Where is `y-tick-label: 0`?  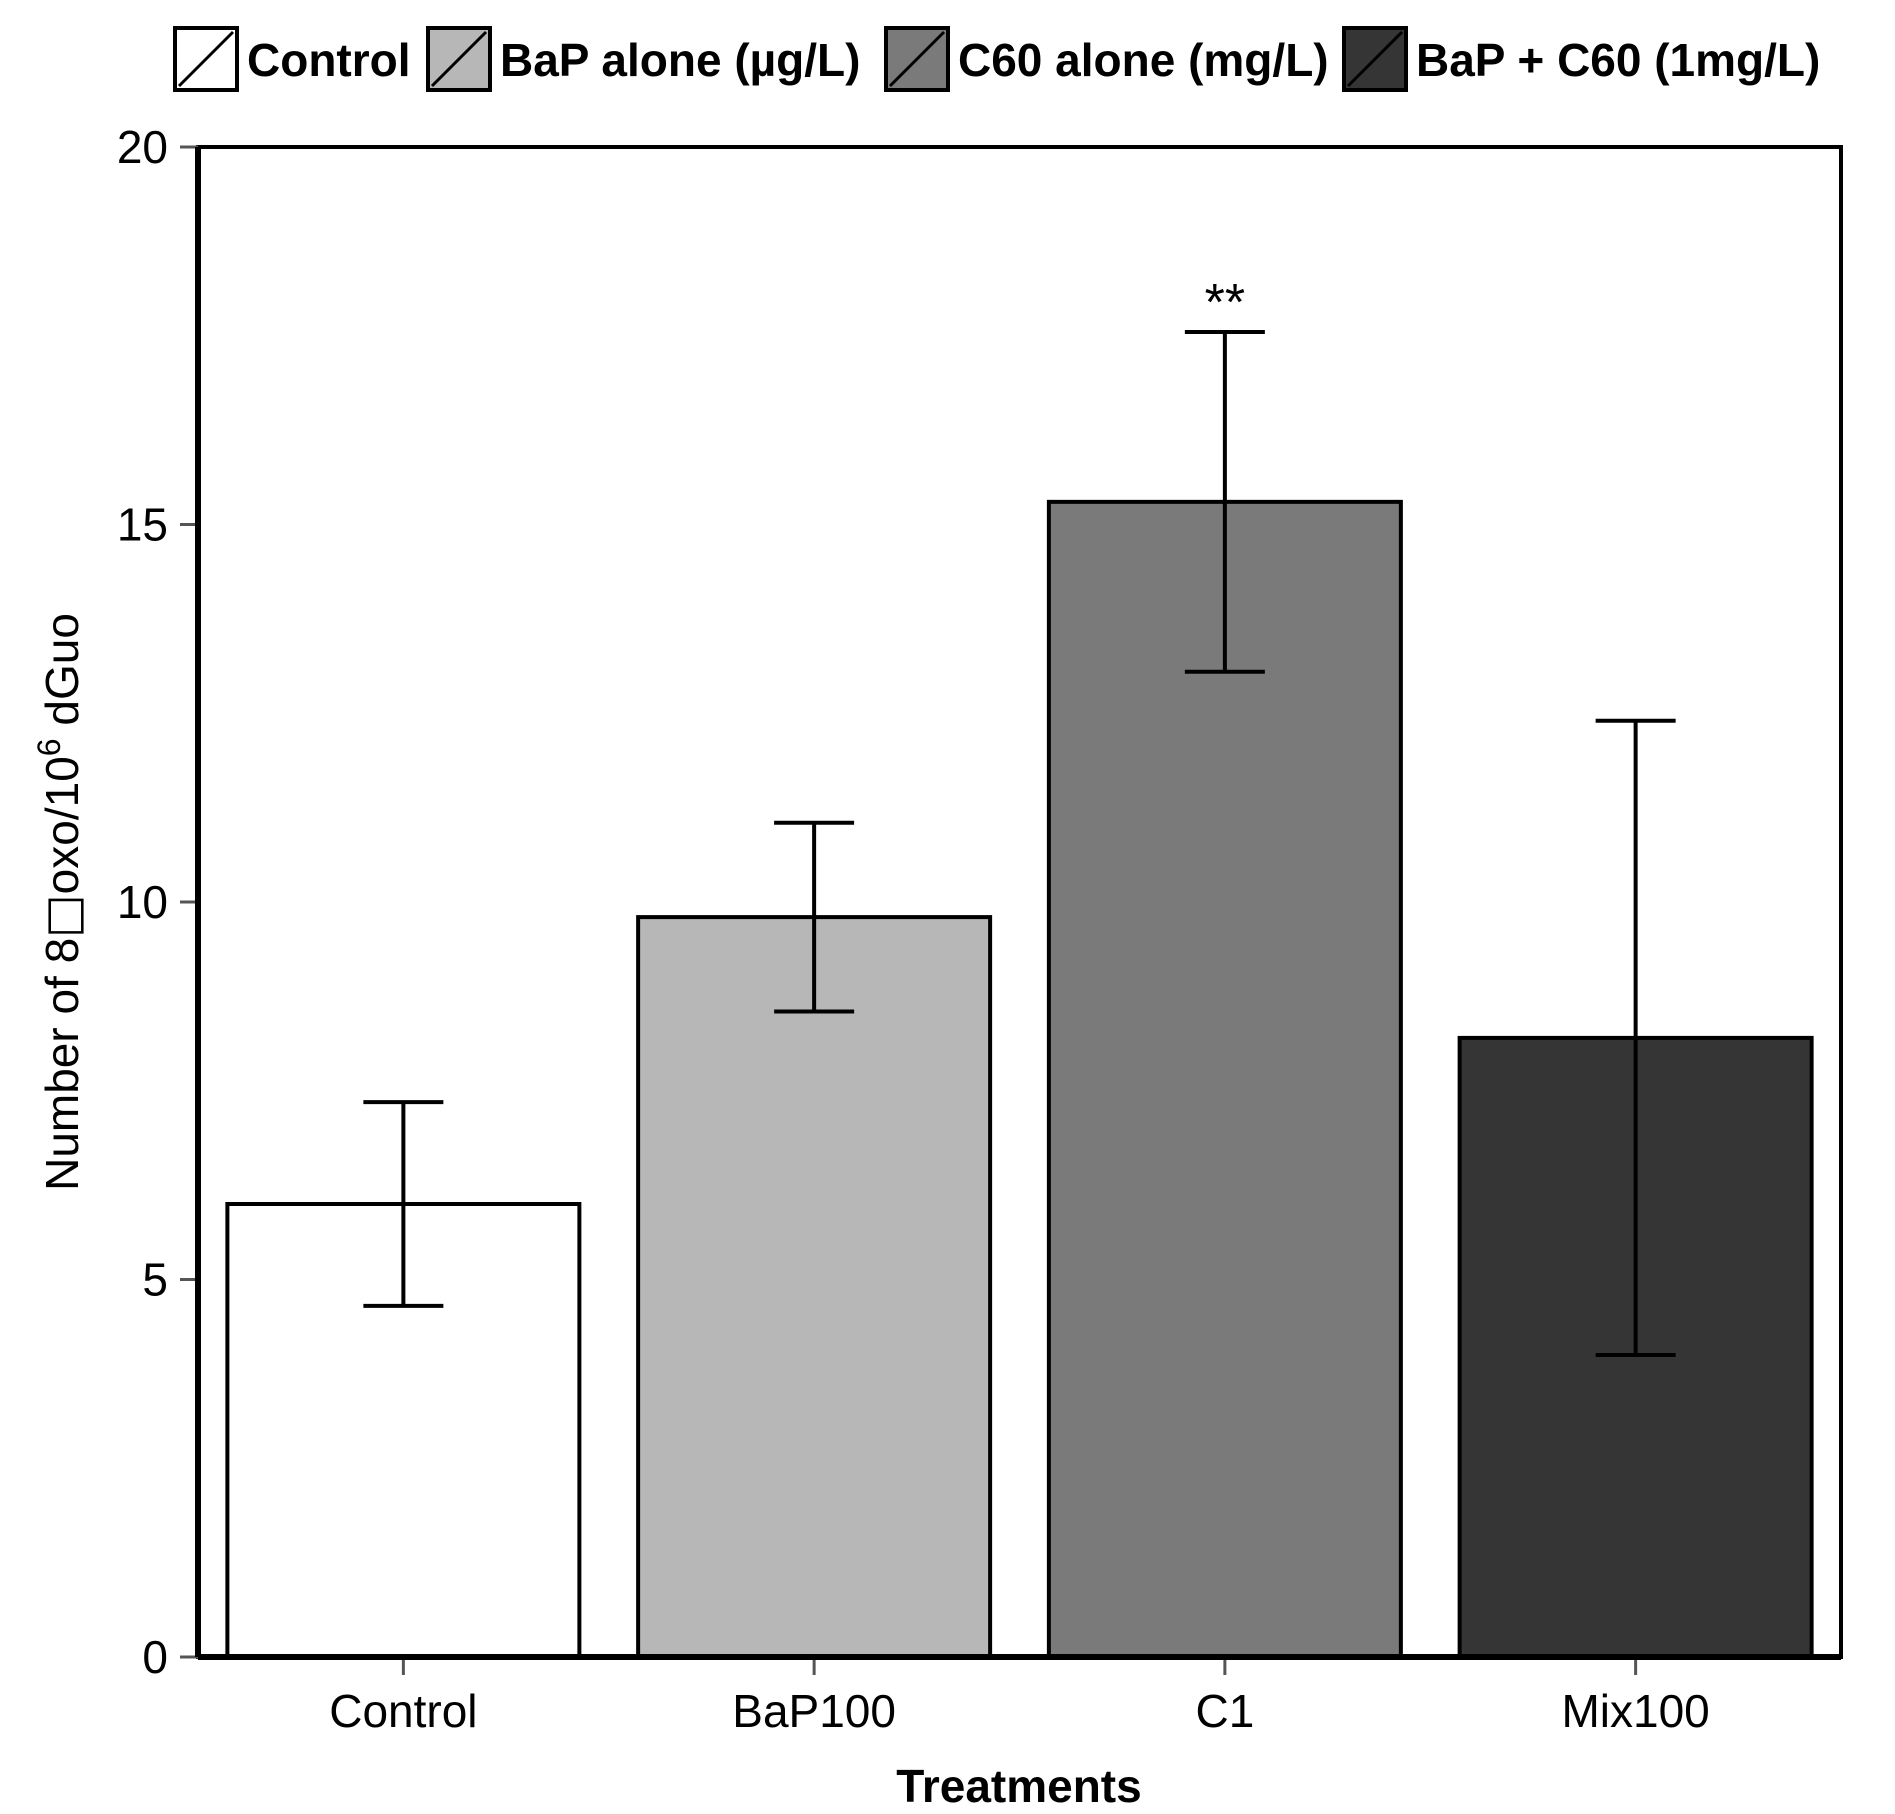
y-tick-label: 0 is located at coordinates (155, 1657).